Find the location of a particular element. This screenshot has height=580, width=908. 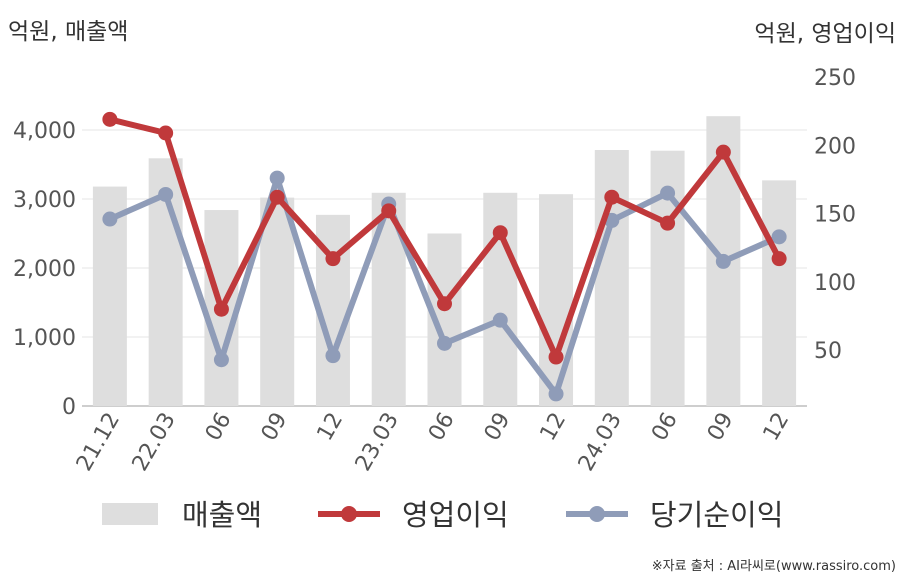

y-left-tick-labels: 0 1,000 2,000 3,000 4,000 is located at coordinates (44, 269).